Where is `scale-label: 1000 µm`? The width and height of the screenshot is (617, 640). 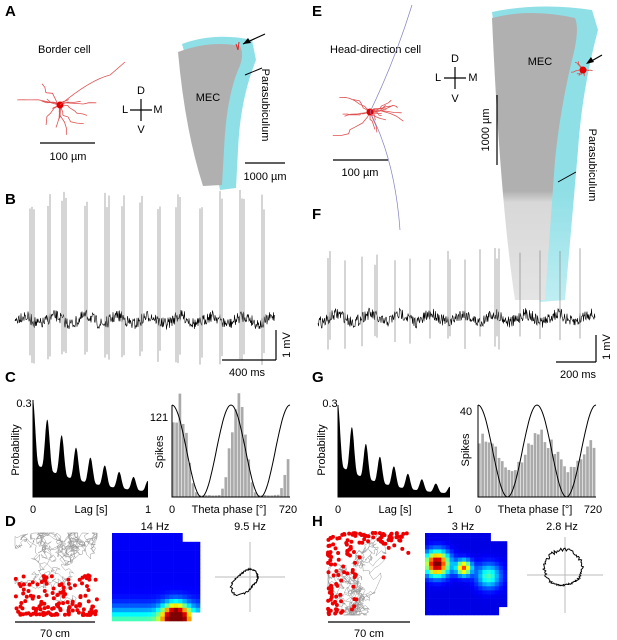 scale-label: 1000 µm is located at coordinates (486, 129).